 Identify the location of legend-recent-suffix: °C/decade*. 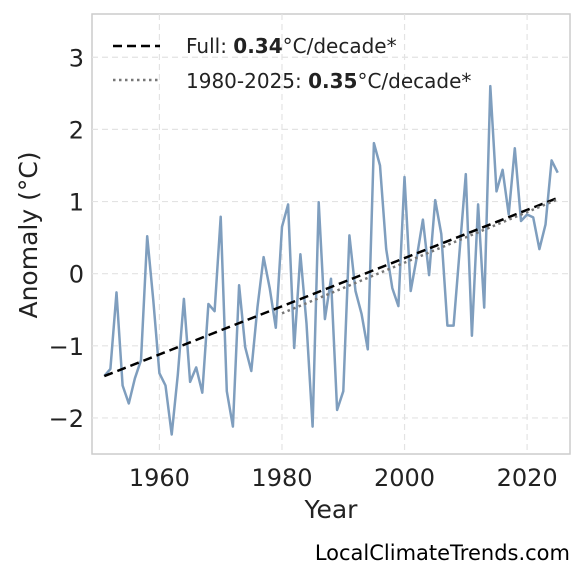
(414, 81).